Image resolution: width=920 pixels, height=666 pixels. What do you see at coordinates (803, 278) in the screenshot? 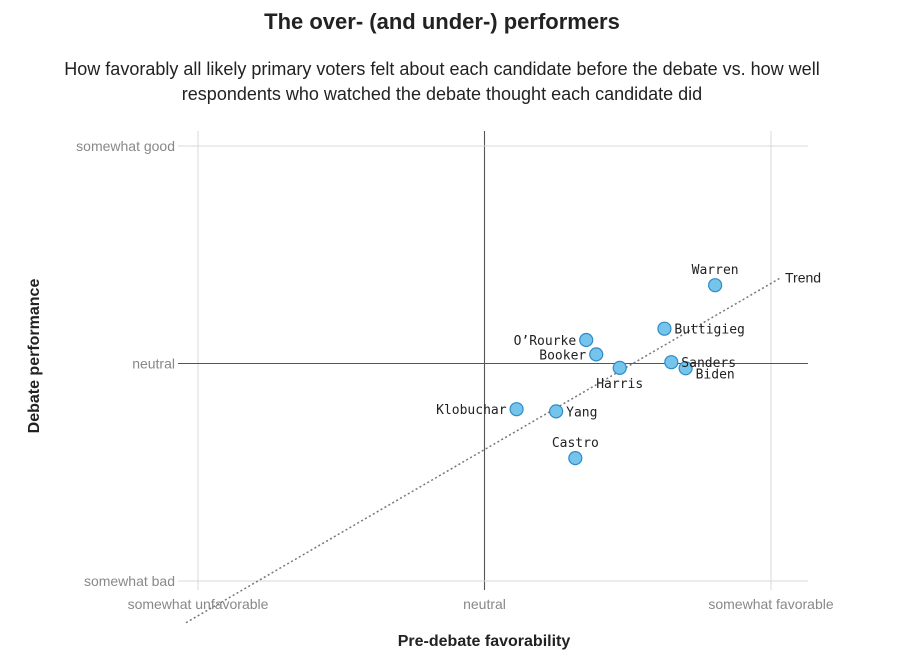
I see `trend-label: Trend` at bounding box center [803, 278].